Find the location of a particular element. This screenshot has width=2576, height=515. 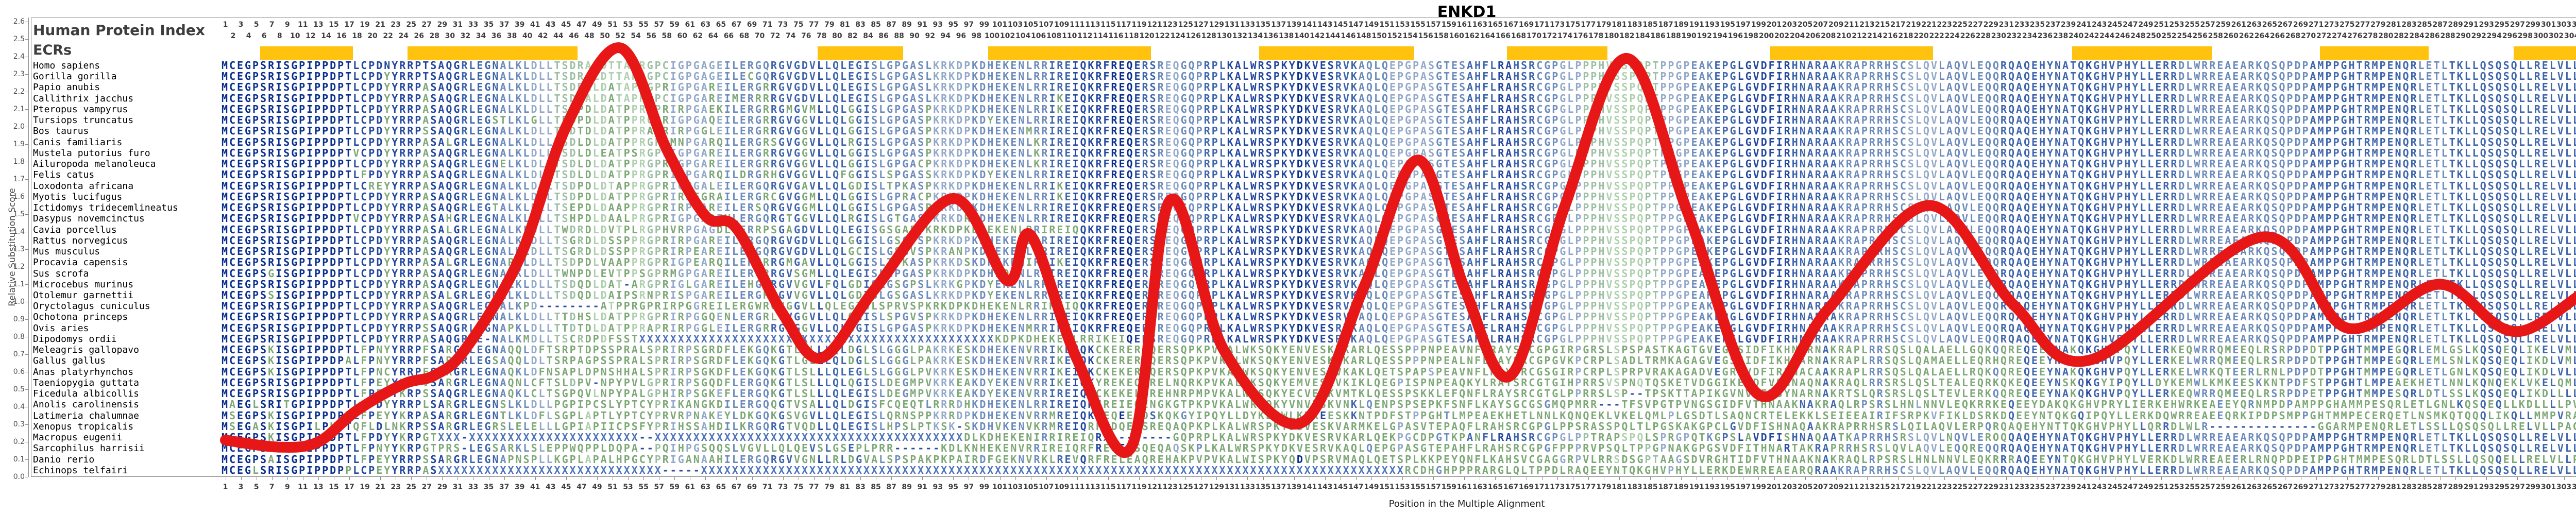

y-tick-label: 2.0 is located at coordinates (19, 127).